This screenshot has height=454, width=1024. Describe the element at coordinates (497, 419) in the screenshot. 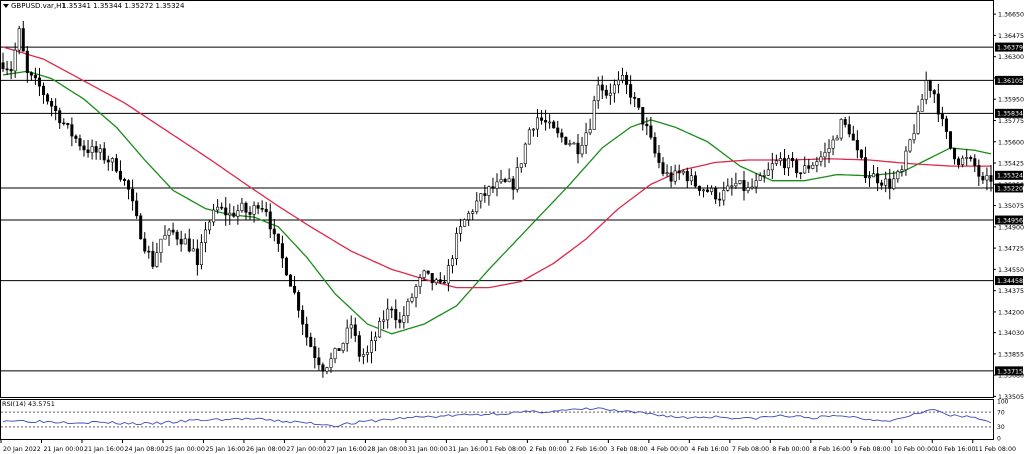

I see `rsi-pane-frame` at that location.